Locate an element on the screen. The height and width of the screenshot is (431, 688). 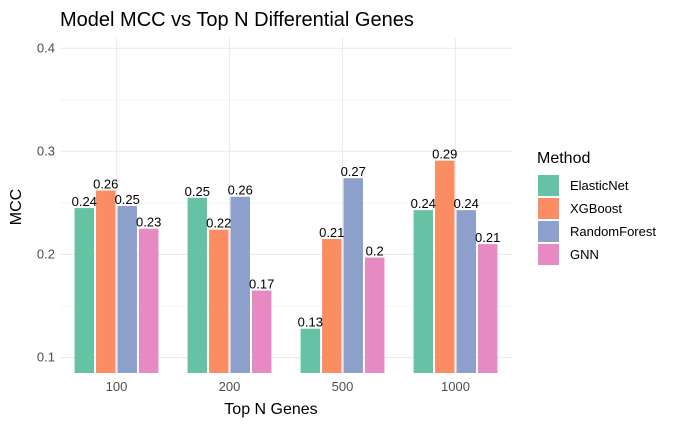
bar-value-label: 0.2 is located at coordinates (375, 251).